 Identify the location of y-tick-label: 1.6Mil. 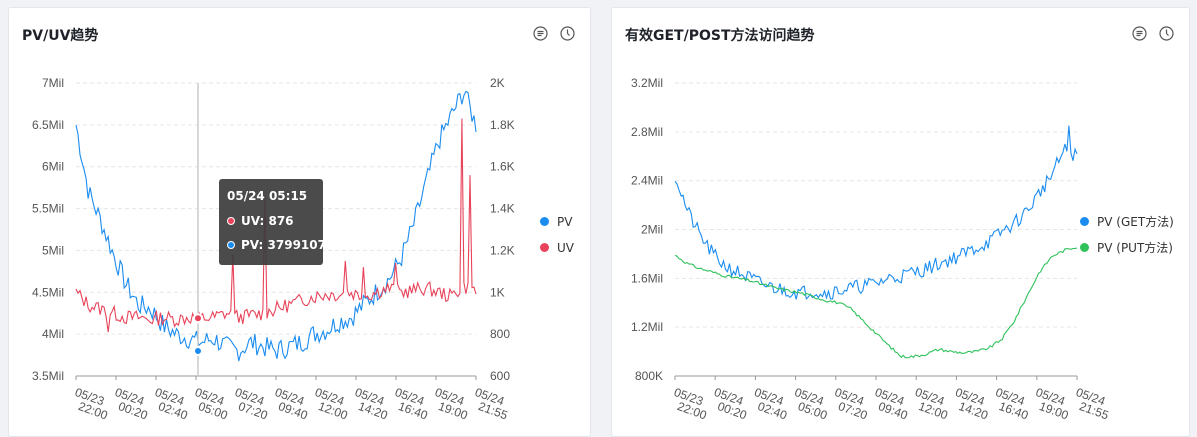
(647, 278).